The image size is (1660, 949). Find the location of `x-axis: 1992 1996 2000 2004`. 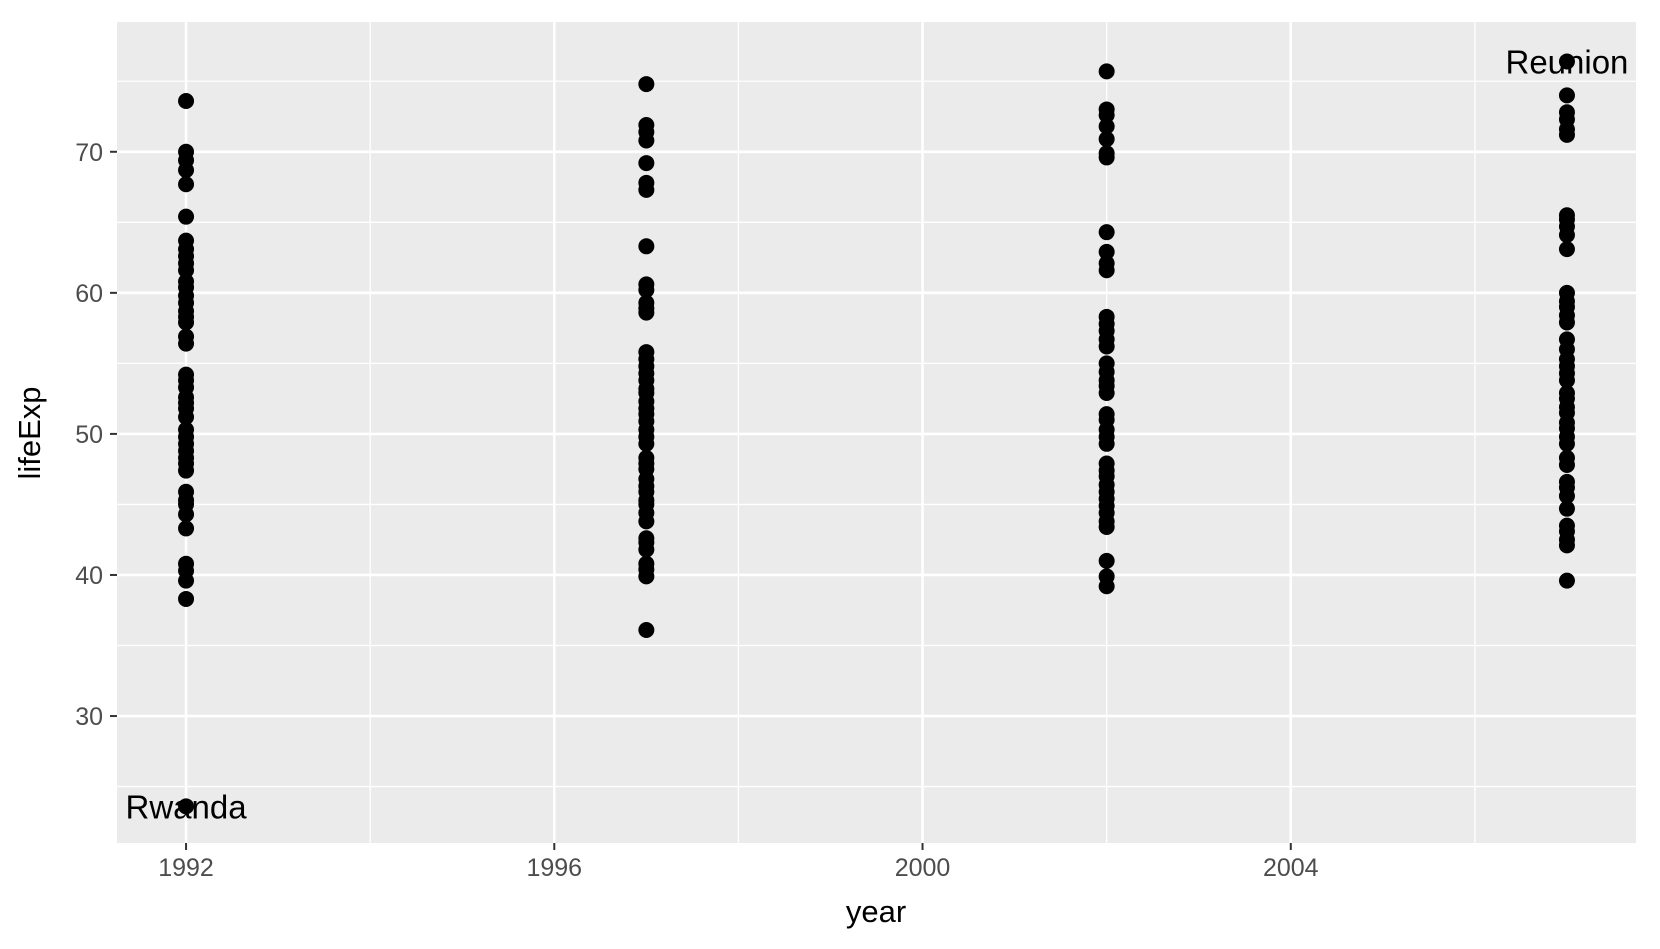

x-axis: 1992 1996 2000 2004 is located at coordinates (738, 862).